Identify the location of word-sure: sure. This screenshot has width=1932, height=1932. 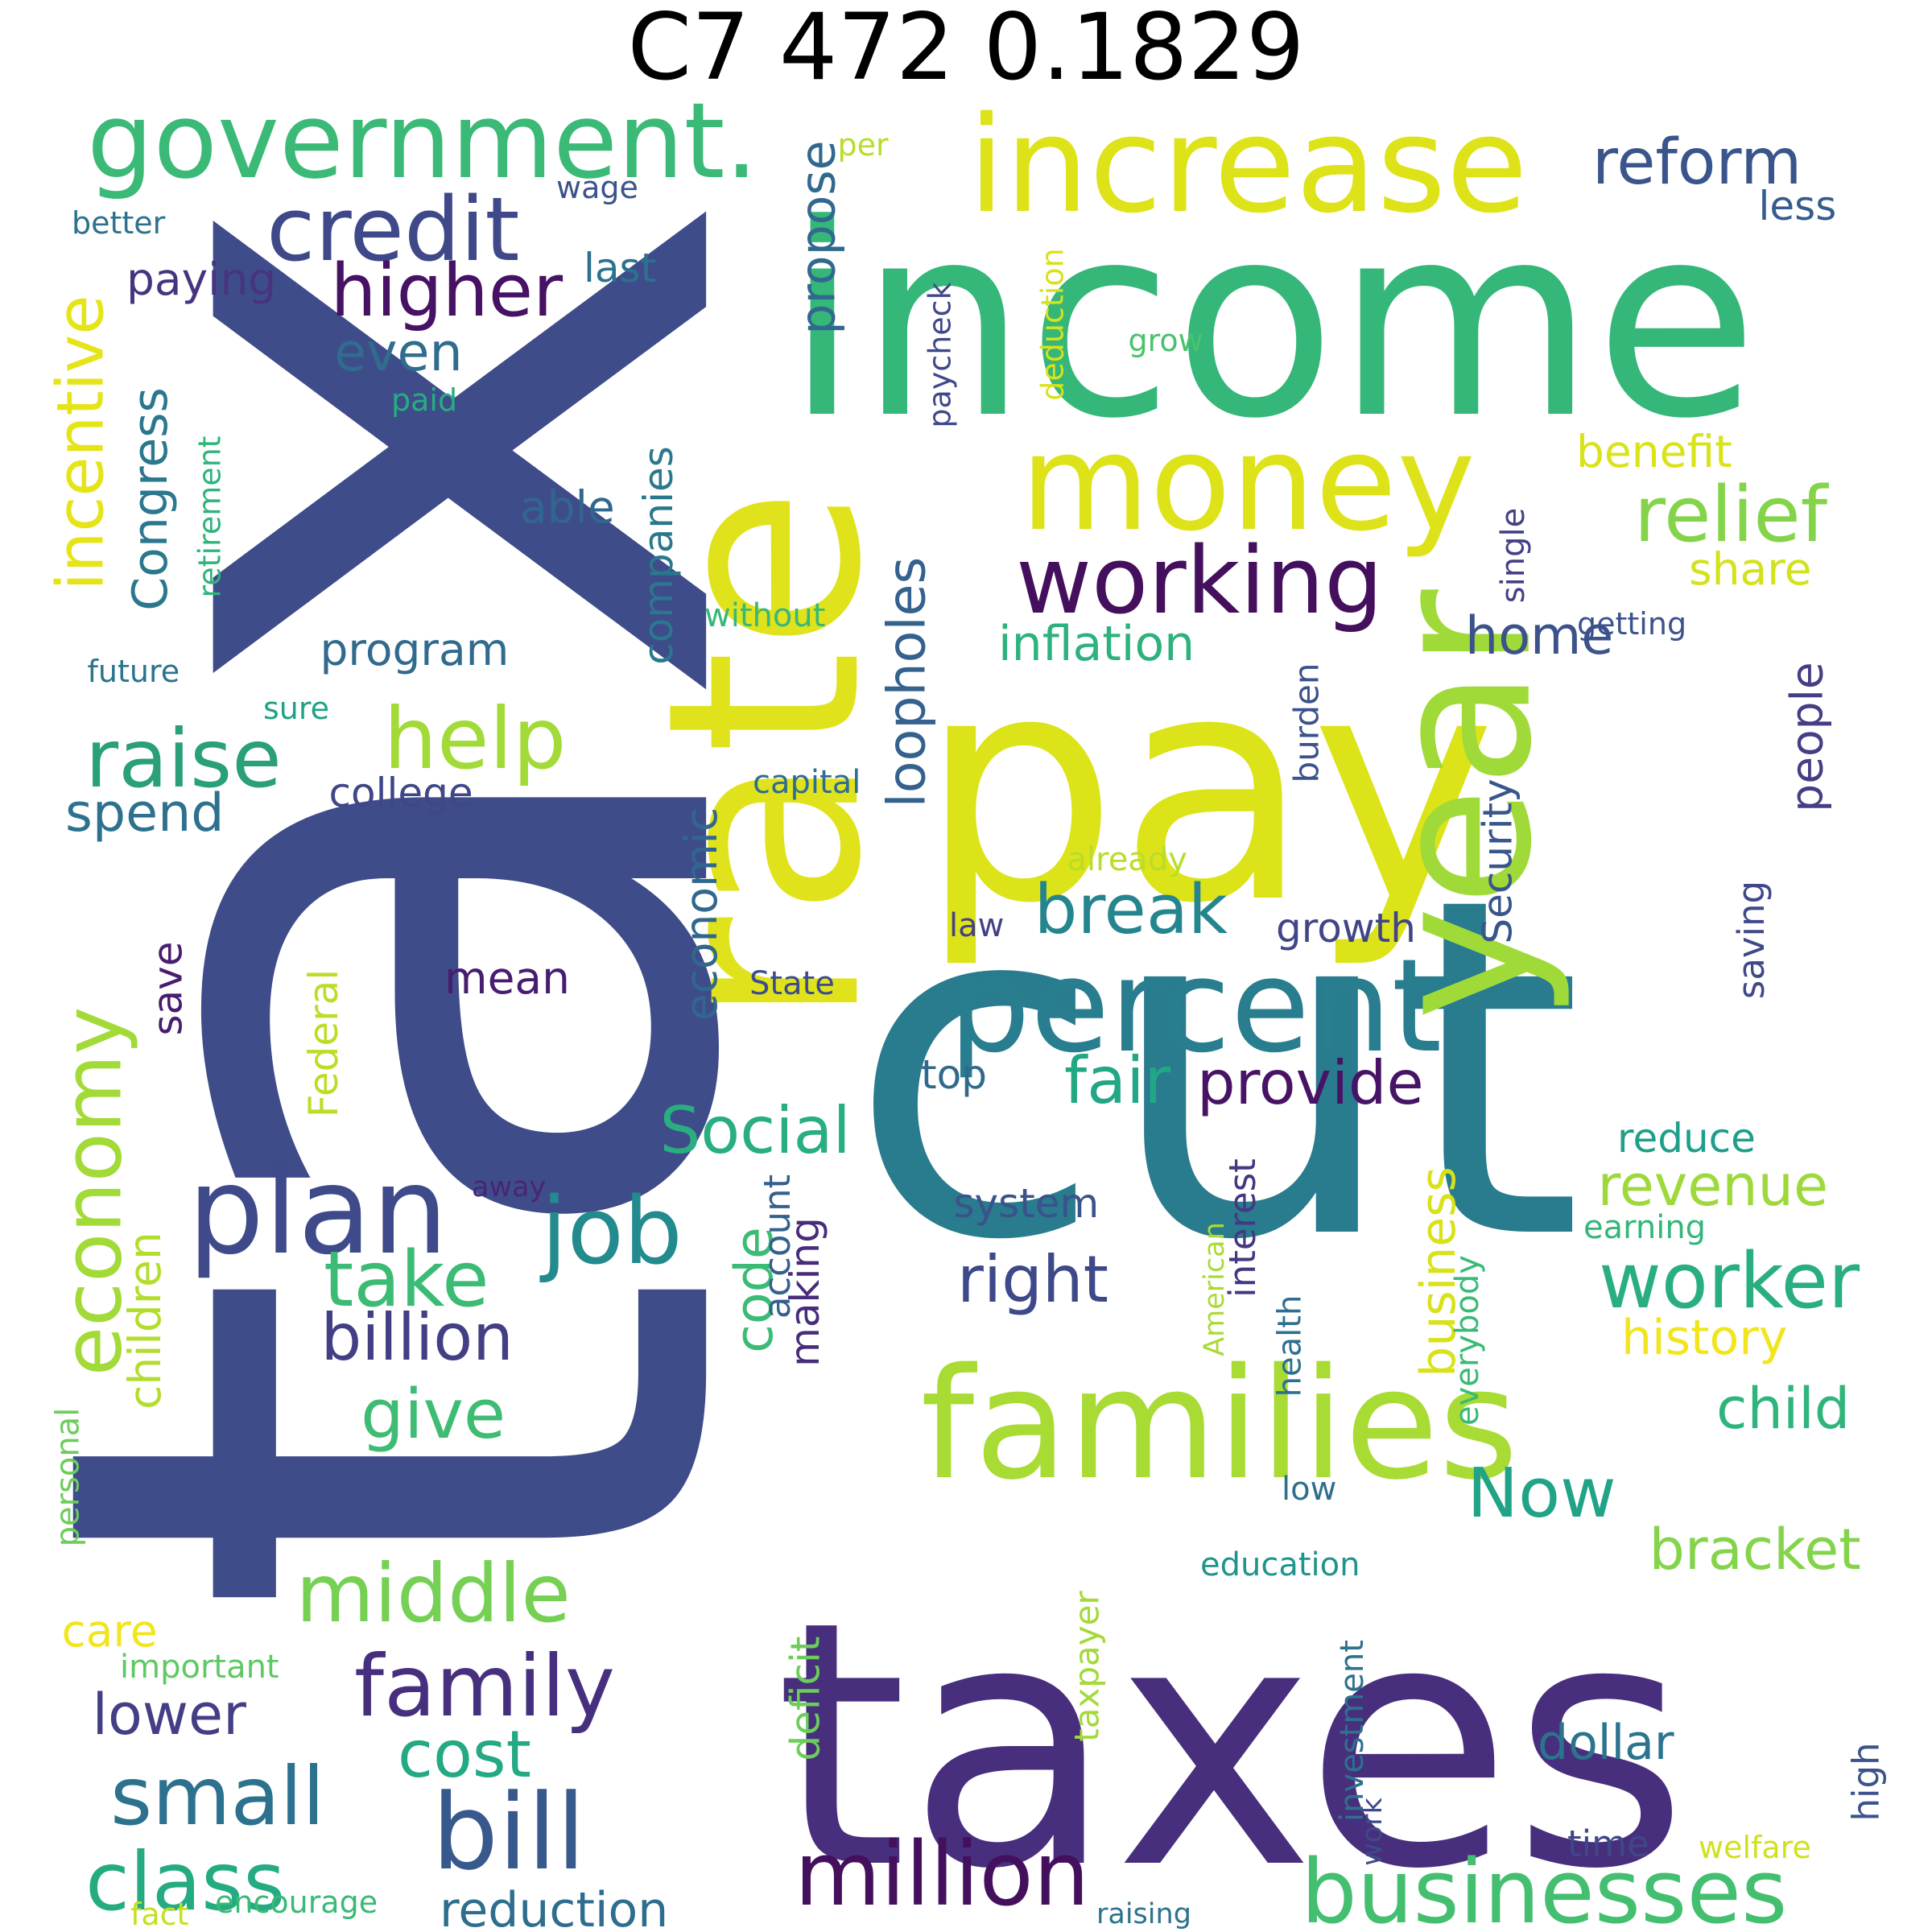
(296, 708).